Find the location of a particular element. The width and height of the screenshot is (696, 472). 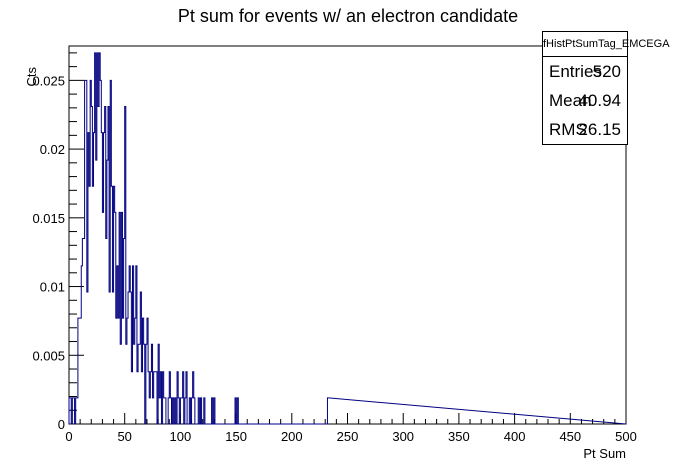

y-tick-label: 0 is located at coordinates (61, 424).